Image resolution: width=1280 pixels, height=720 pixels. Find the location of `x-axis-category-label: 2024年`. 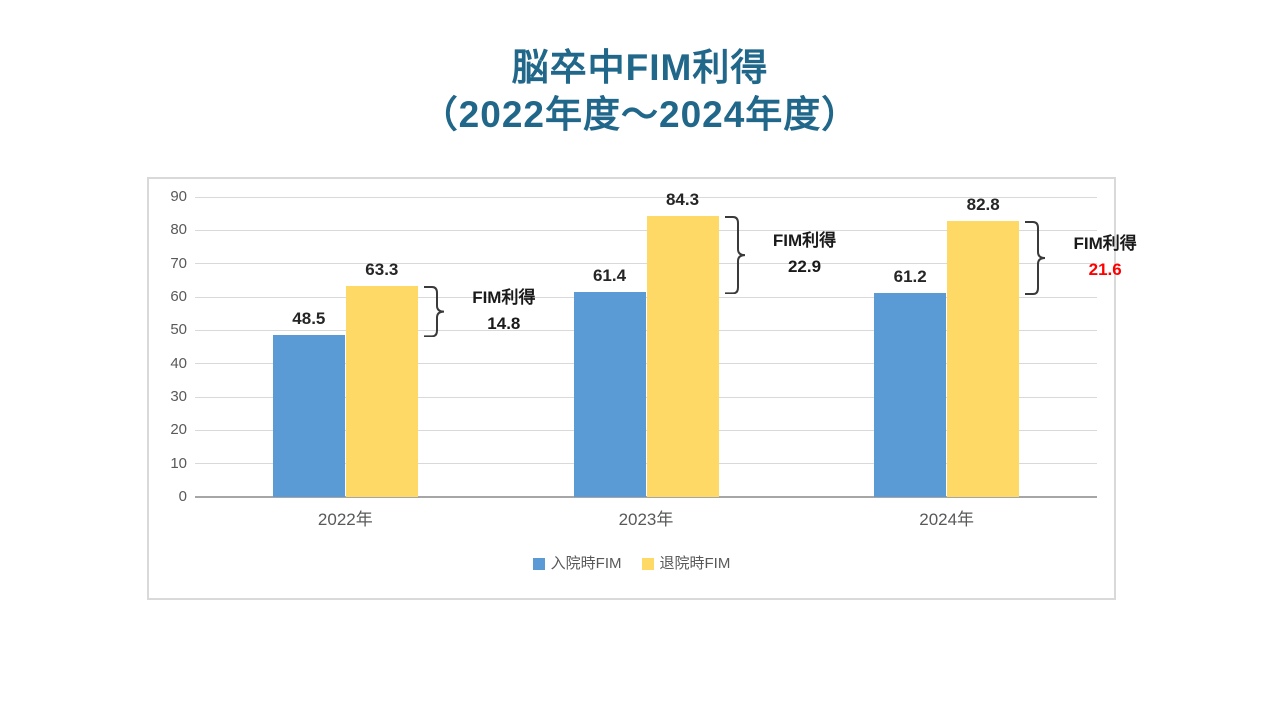

x-axis-category-label: 2024年 is located at coordinates (947, 519).